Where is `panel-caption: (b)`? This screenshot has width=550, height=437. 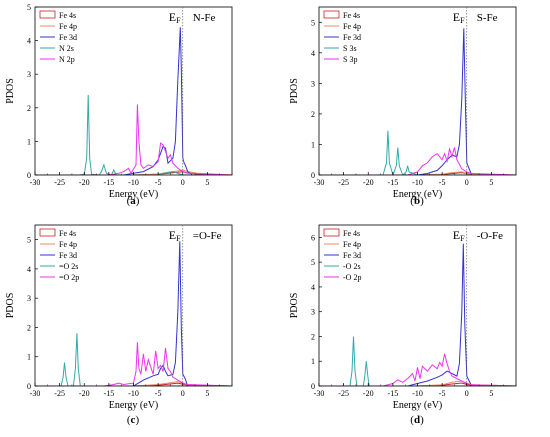
panel-caption: (b) is located at coordinates (417, 201).